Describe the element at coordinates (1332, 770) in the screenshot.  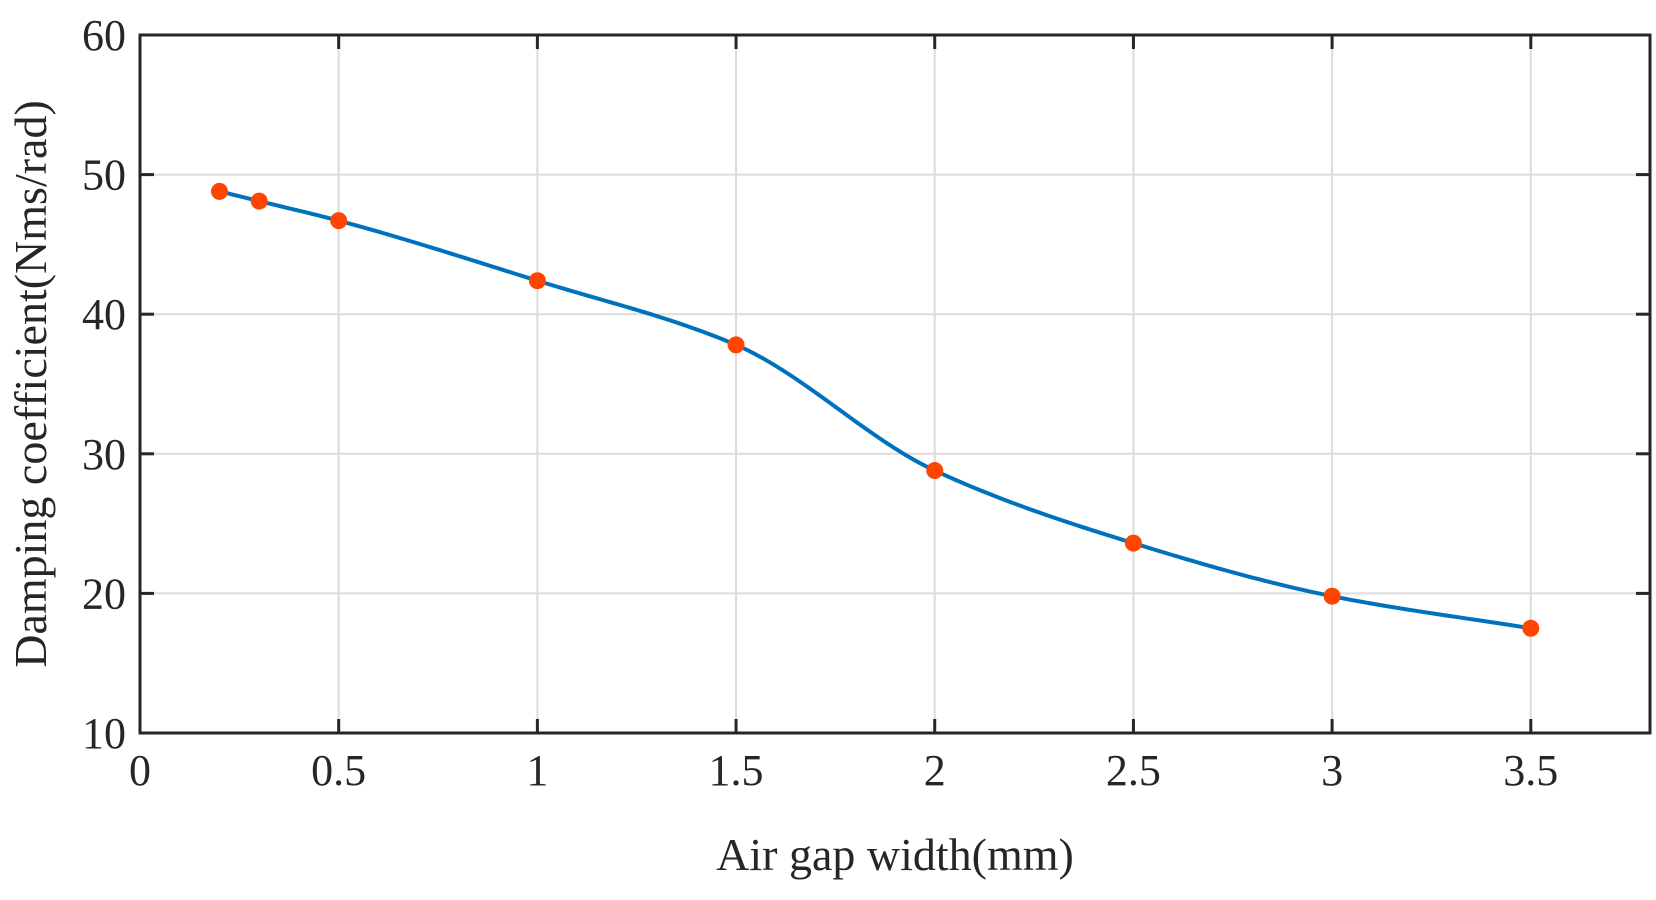
I see `x-tick-label: 3` at that location.